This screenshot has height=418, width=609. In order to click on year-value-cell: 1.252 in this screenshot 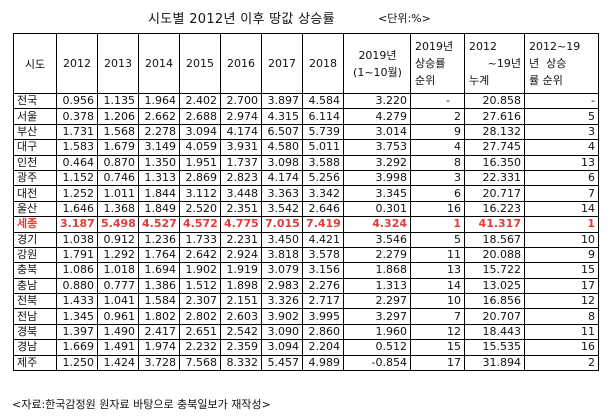, I will do `click(77, 193)`.